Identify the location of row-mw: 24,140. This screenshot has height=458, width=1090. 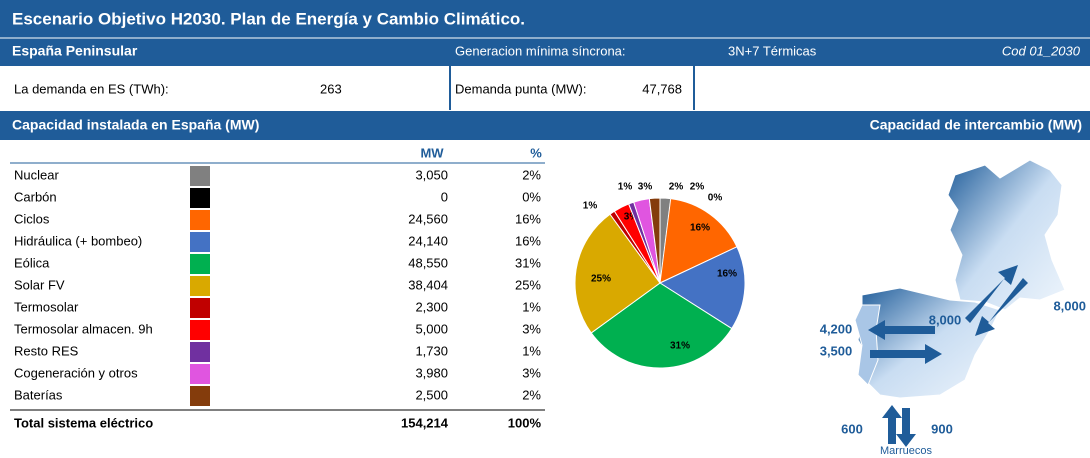
(428, 240).